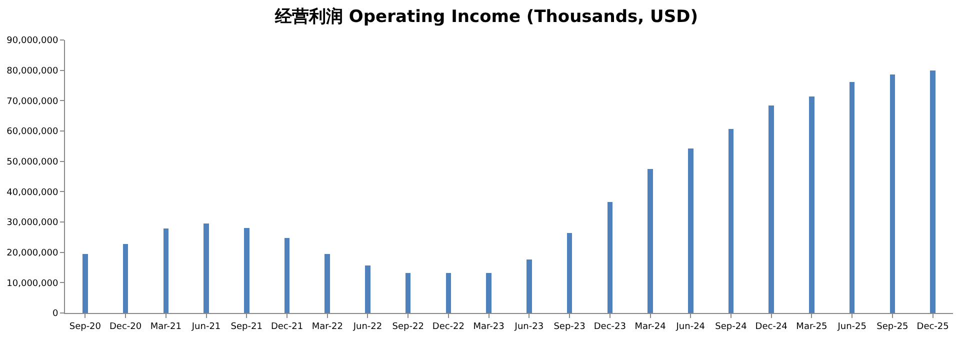  What do you see at coordinates (32, 193) in the screenshot?
I see `y-tick-label: 40,000,000` at bounding box center [32, 193].